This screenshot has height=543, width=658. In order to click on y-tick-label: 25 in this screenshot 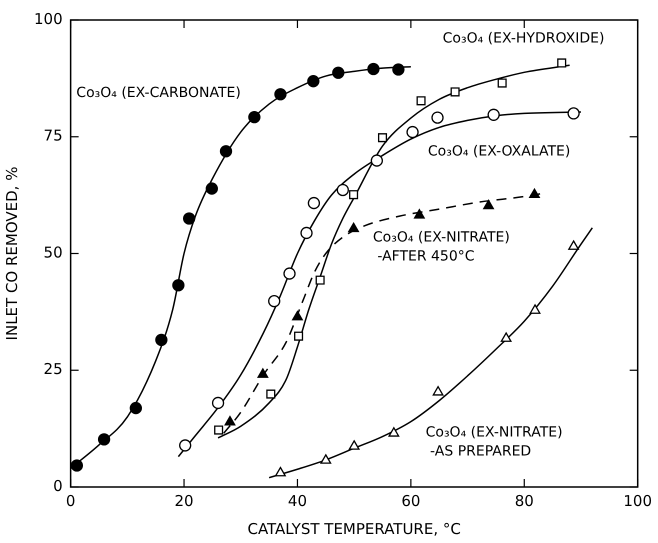, I will do `click(53, 369)`.